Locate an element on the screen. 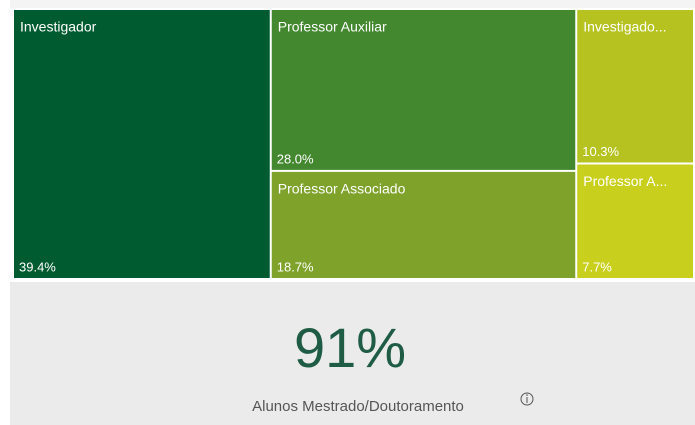  tile-value: 7.7% is located at coordinates (597, 266).